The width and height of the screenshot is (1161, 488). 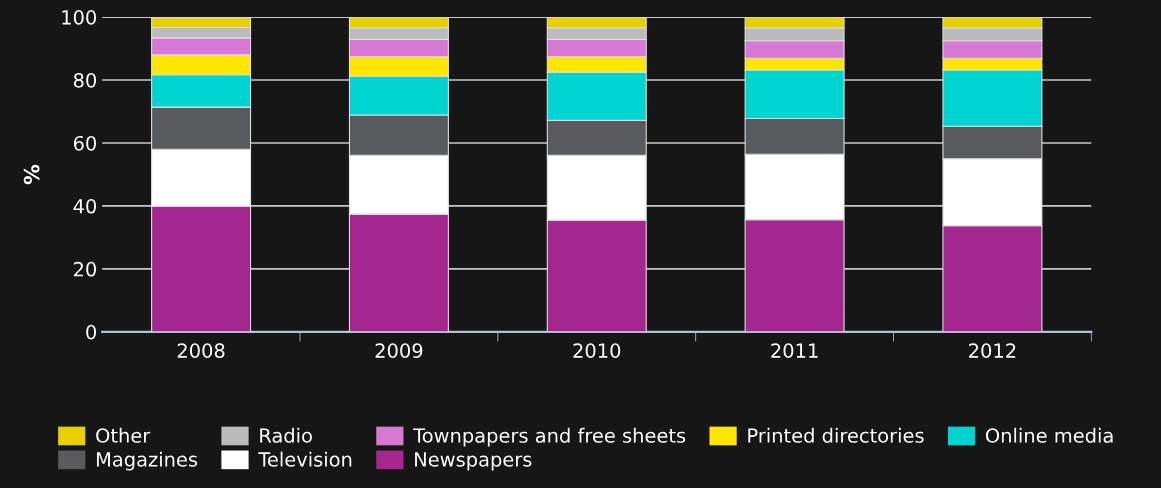 I want to click on legend-label: Printed directories, so click(x=836, y=435).